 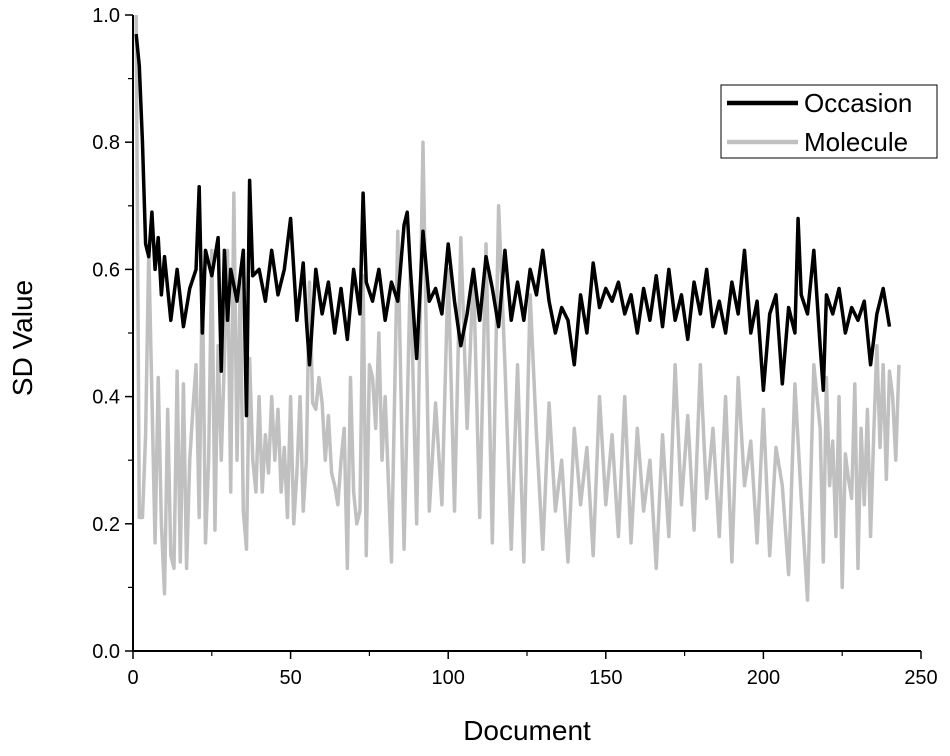 I want to click on y-axis-title: SD Value, so click(x=22, y=338).